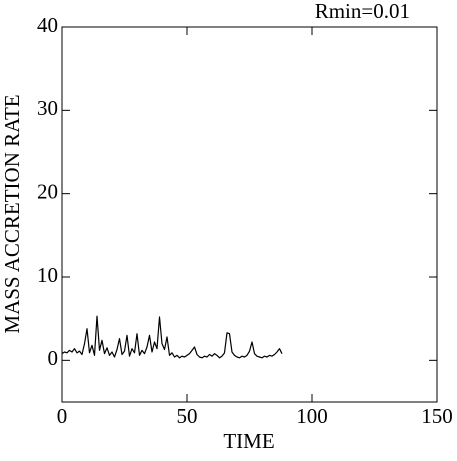 This screenshot has width=457, height=461. Describe the element at coordinates (187, 416) in the screenshot. I see `x-tick-label: 50` at that location.